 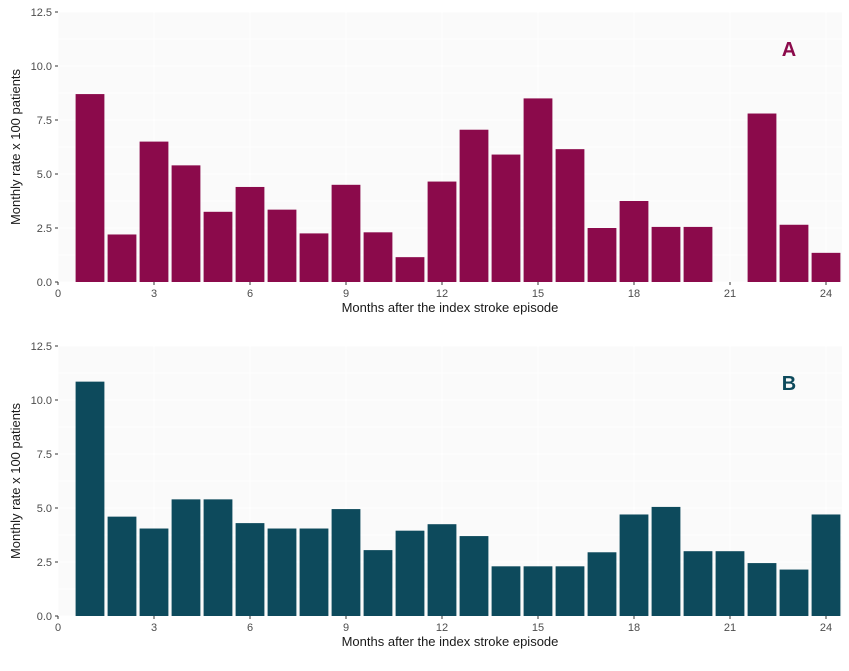 What do you see at coordinates (789, 384) in the screenshot?
I see `panel-label: B` at bounding box center [789, 384].